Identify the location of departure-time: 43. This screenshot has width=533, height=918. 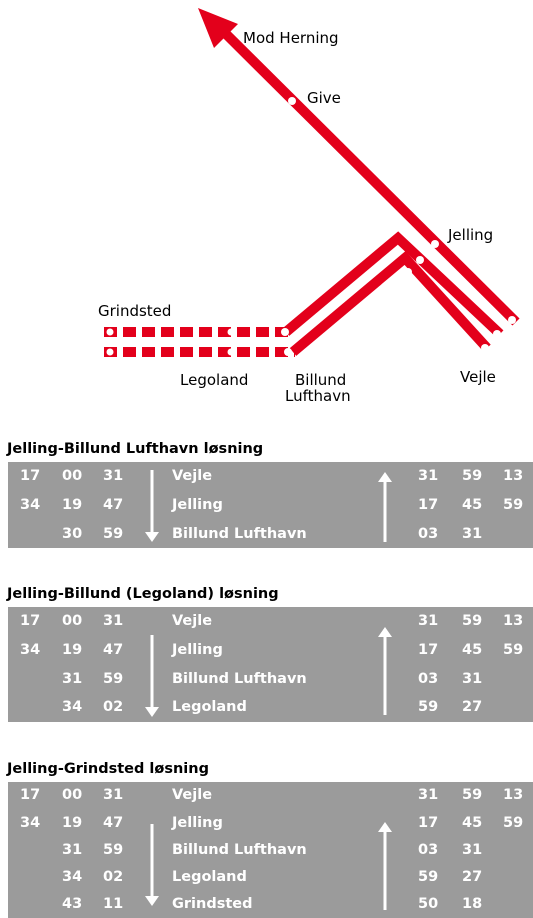
(72, 904).